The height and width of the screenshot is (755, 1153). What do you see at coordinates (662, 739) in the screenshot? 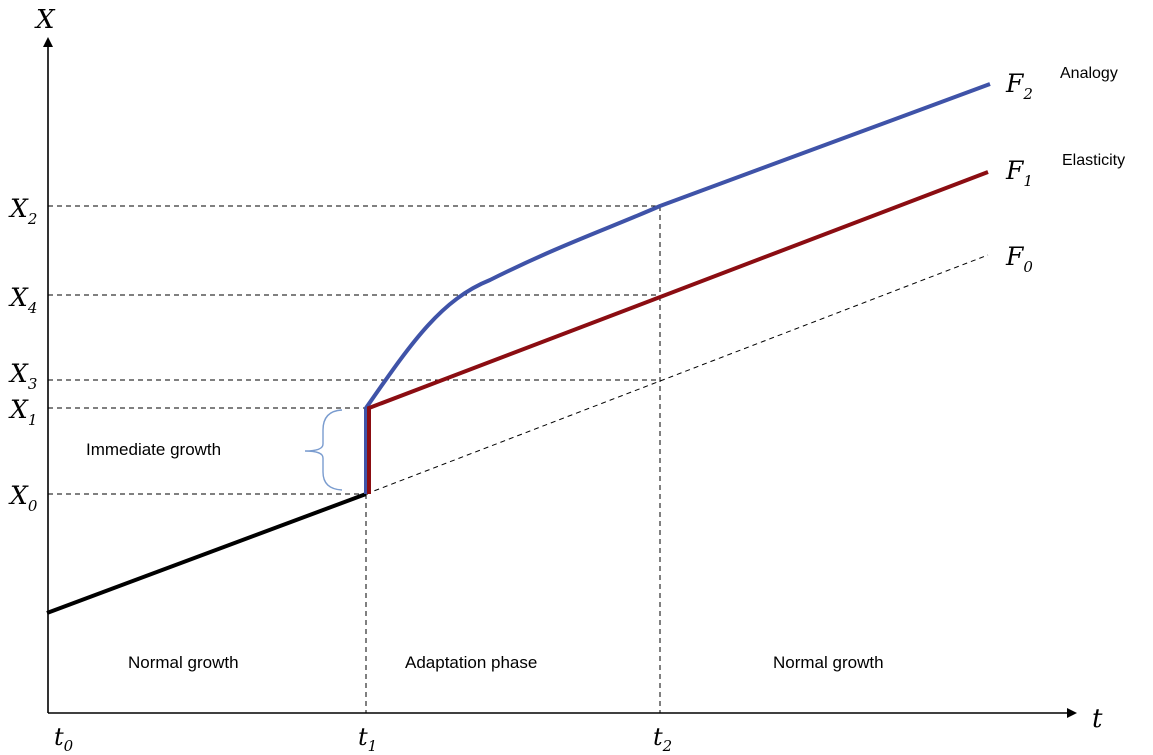
I see `x-tick-t2: t2` at bounding box center [662, 739].